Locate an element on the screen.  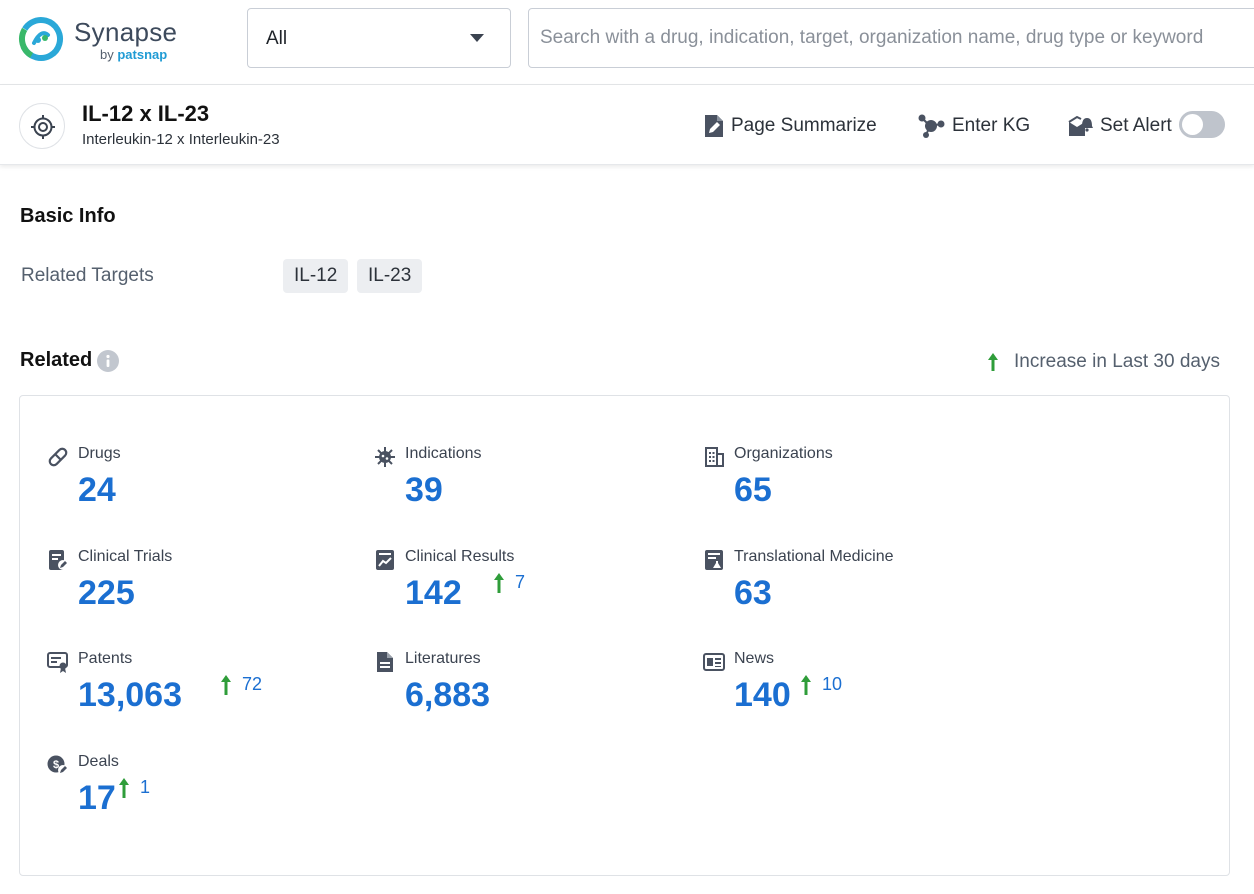
related-title: Related is located at coordinates (56, 360).